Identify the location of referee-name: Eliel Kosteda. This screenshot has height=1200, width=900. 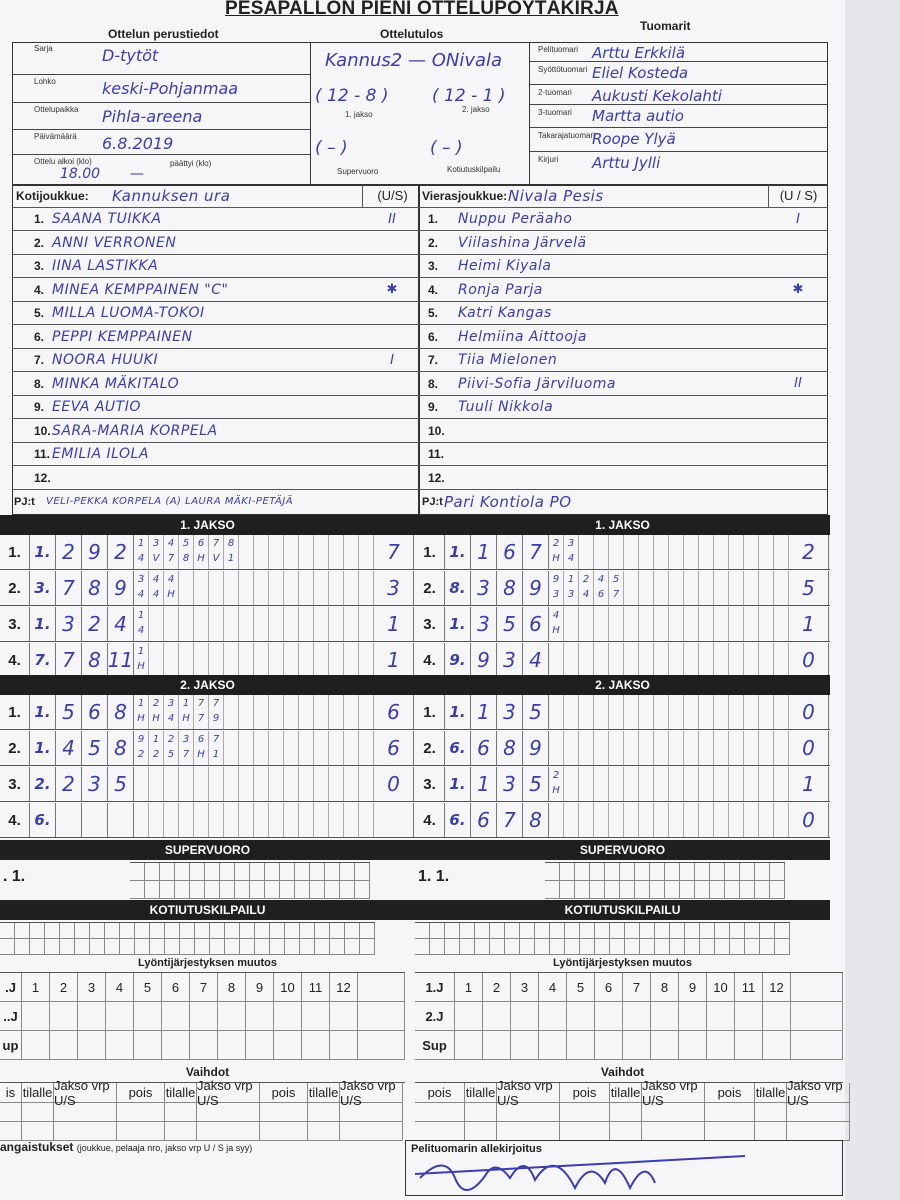
(640, 73).